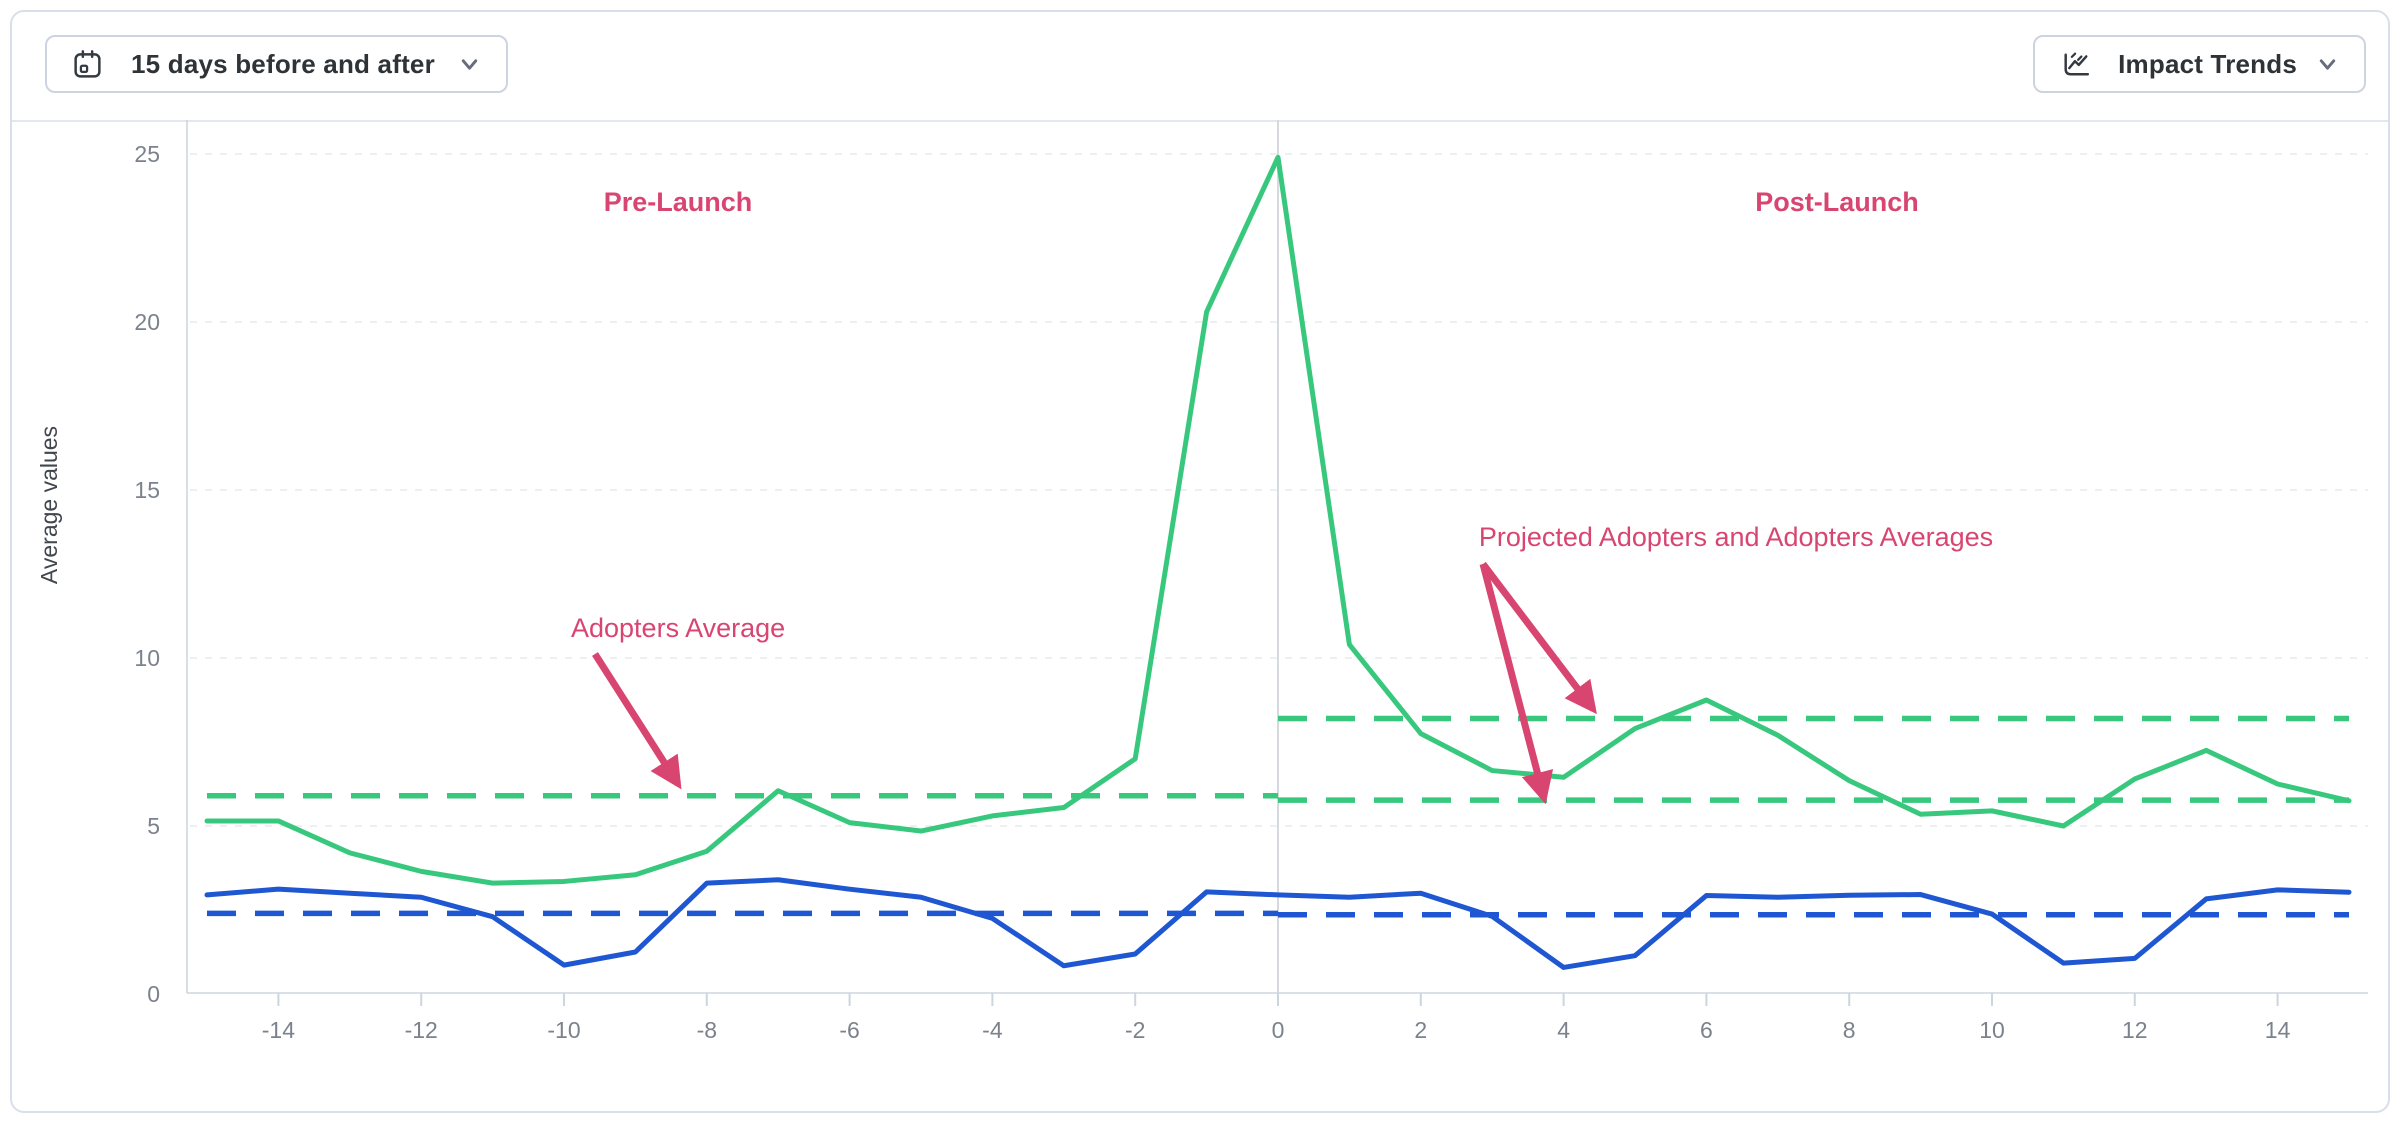 Image resolution: width=2402 pixels, height=1124 pixels. I want to click on x-tick-label: -14, so click(278, 1030).